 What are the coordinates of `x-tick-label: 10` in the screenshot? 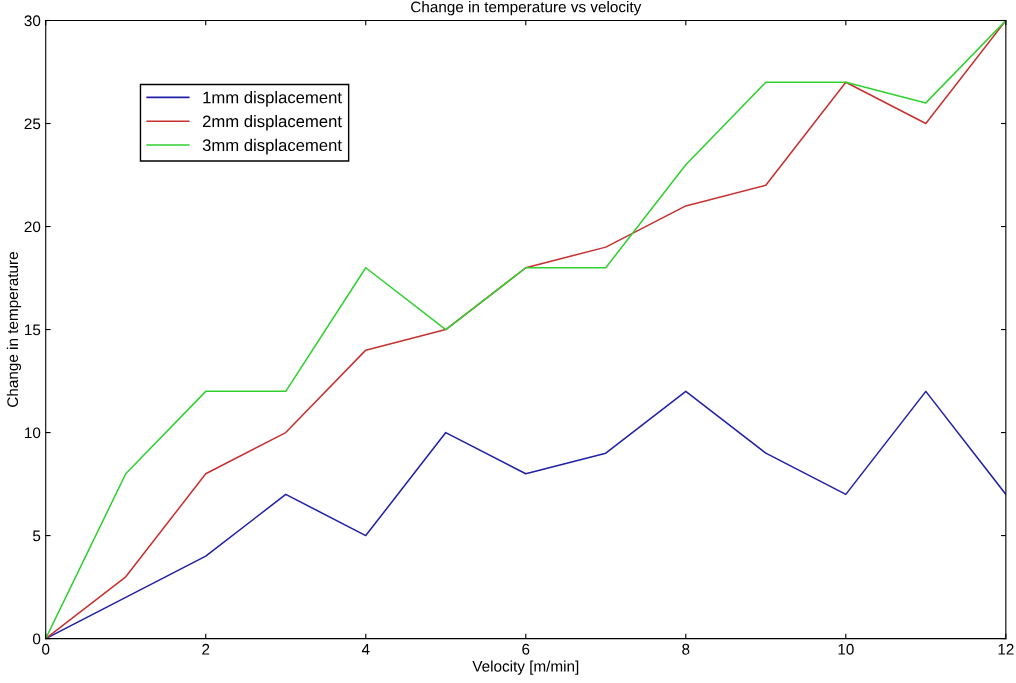 It's located at (846, 649).